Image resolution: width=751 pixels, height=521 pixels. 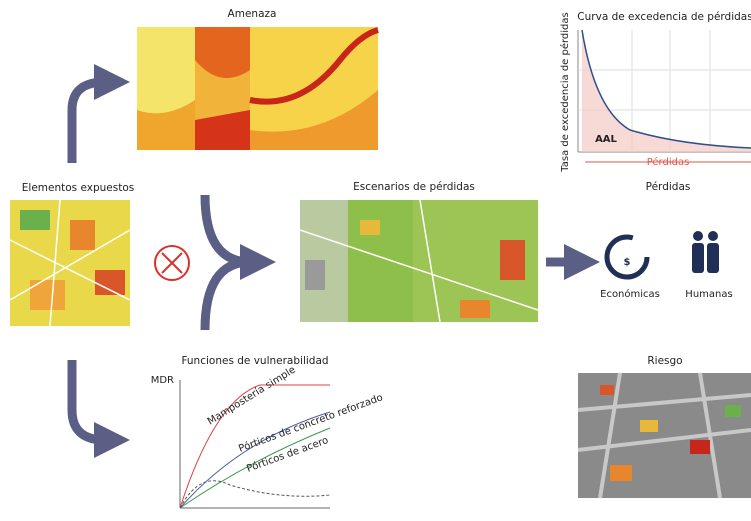 I want to click on vulnerability-title: Funciones de vulnerabilidad, so click(x=254, y=361).